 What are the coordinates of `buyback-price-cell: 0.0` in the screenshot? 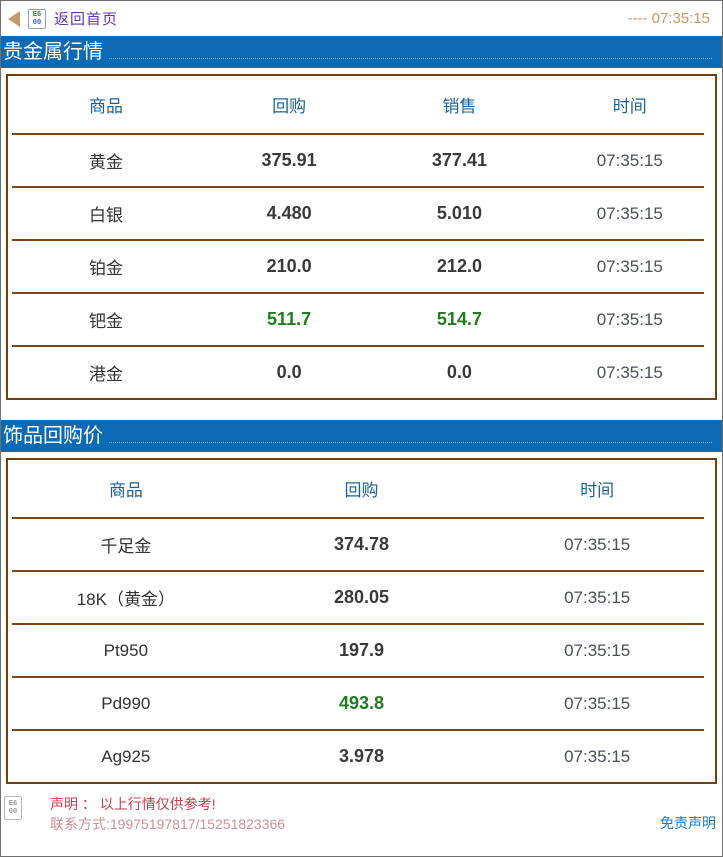 It's located at (289, 372).